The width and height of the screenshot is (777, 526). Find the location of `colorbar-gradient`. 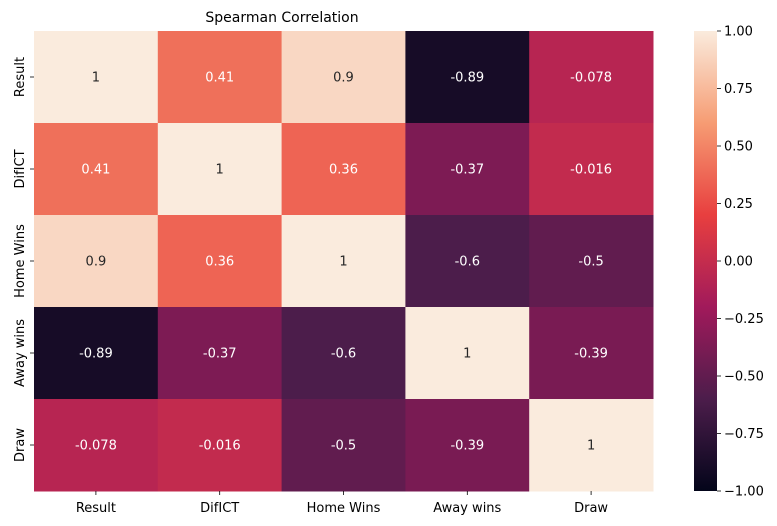

colorbar-gradient is located at coordinates (705, 261).